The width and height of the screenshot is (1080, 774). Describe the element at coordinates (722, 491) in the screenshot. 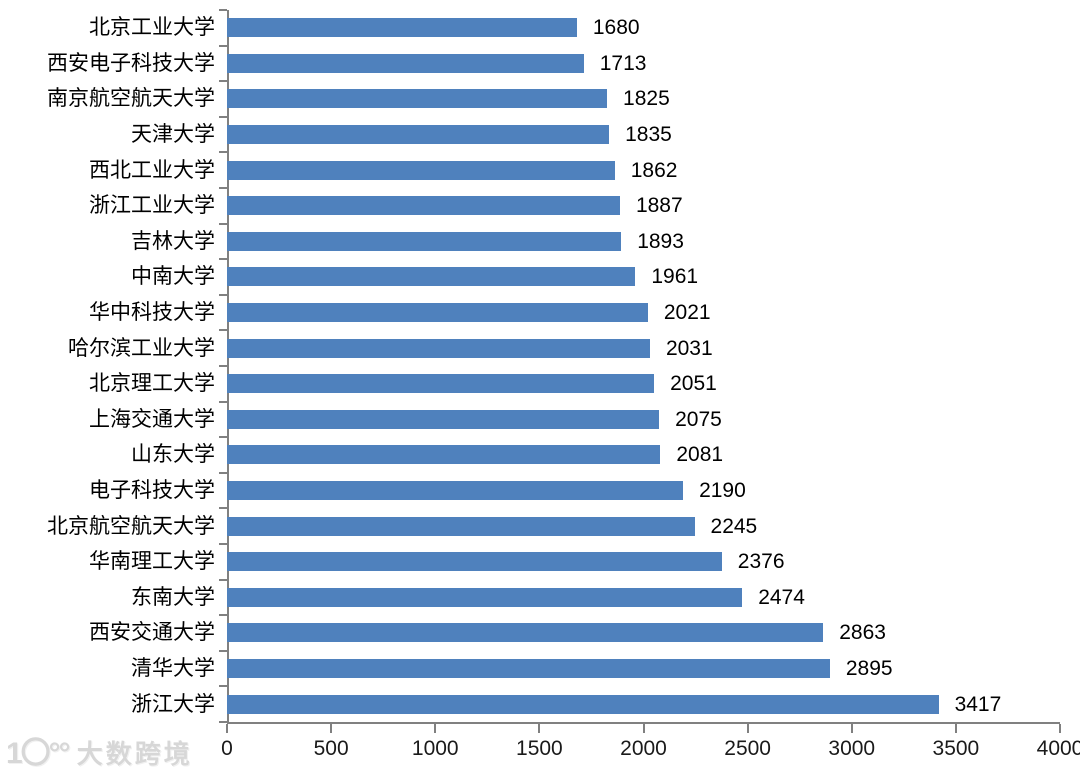

I see `value-label: 2190` at that location.